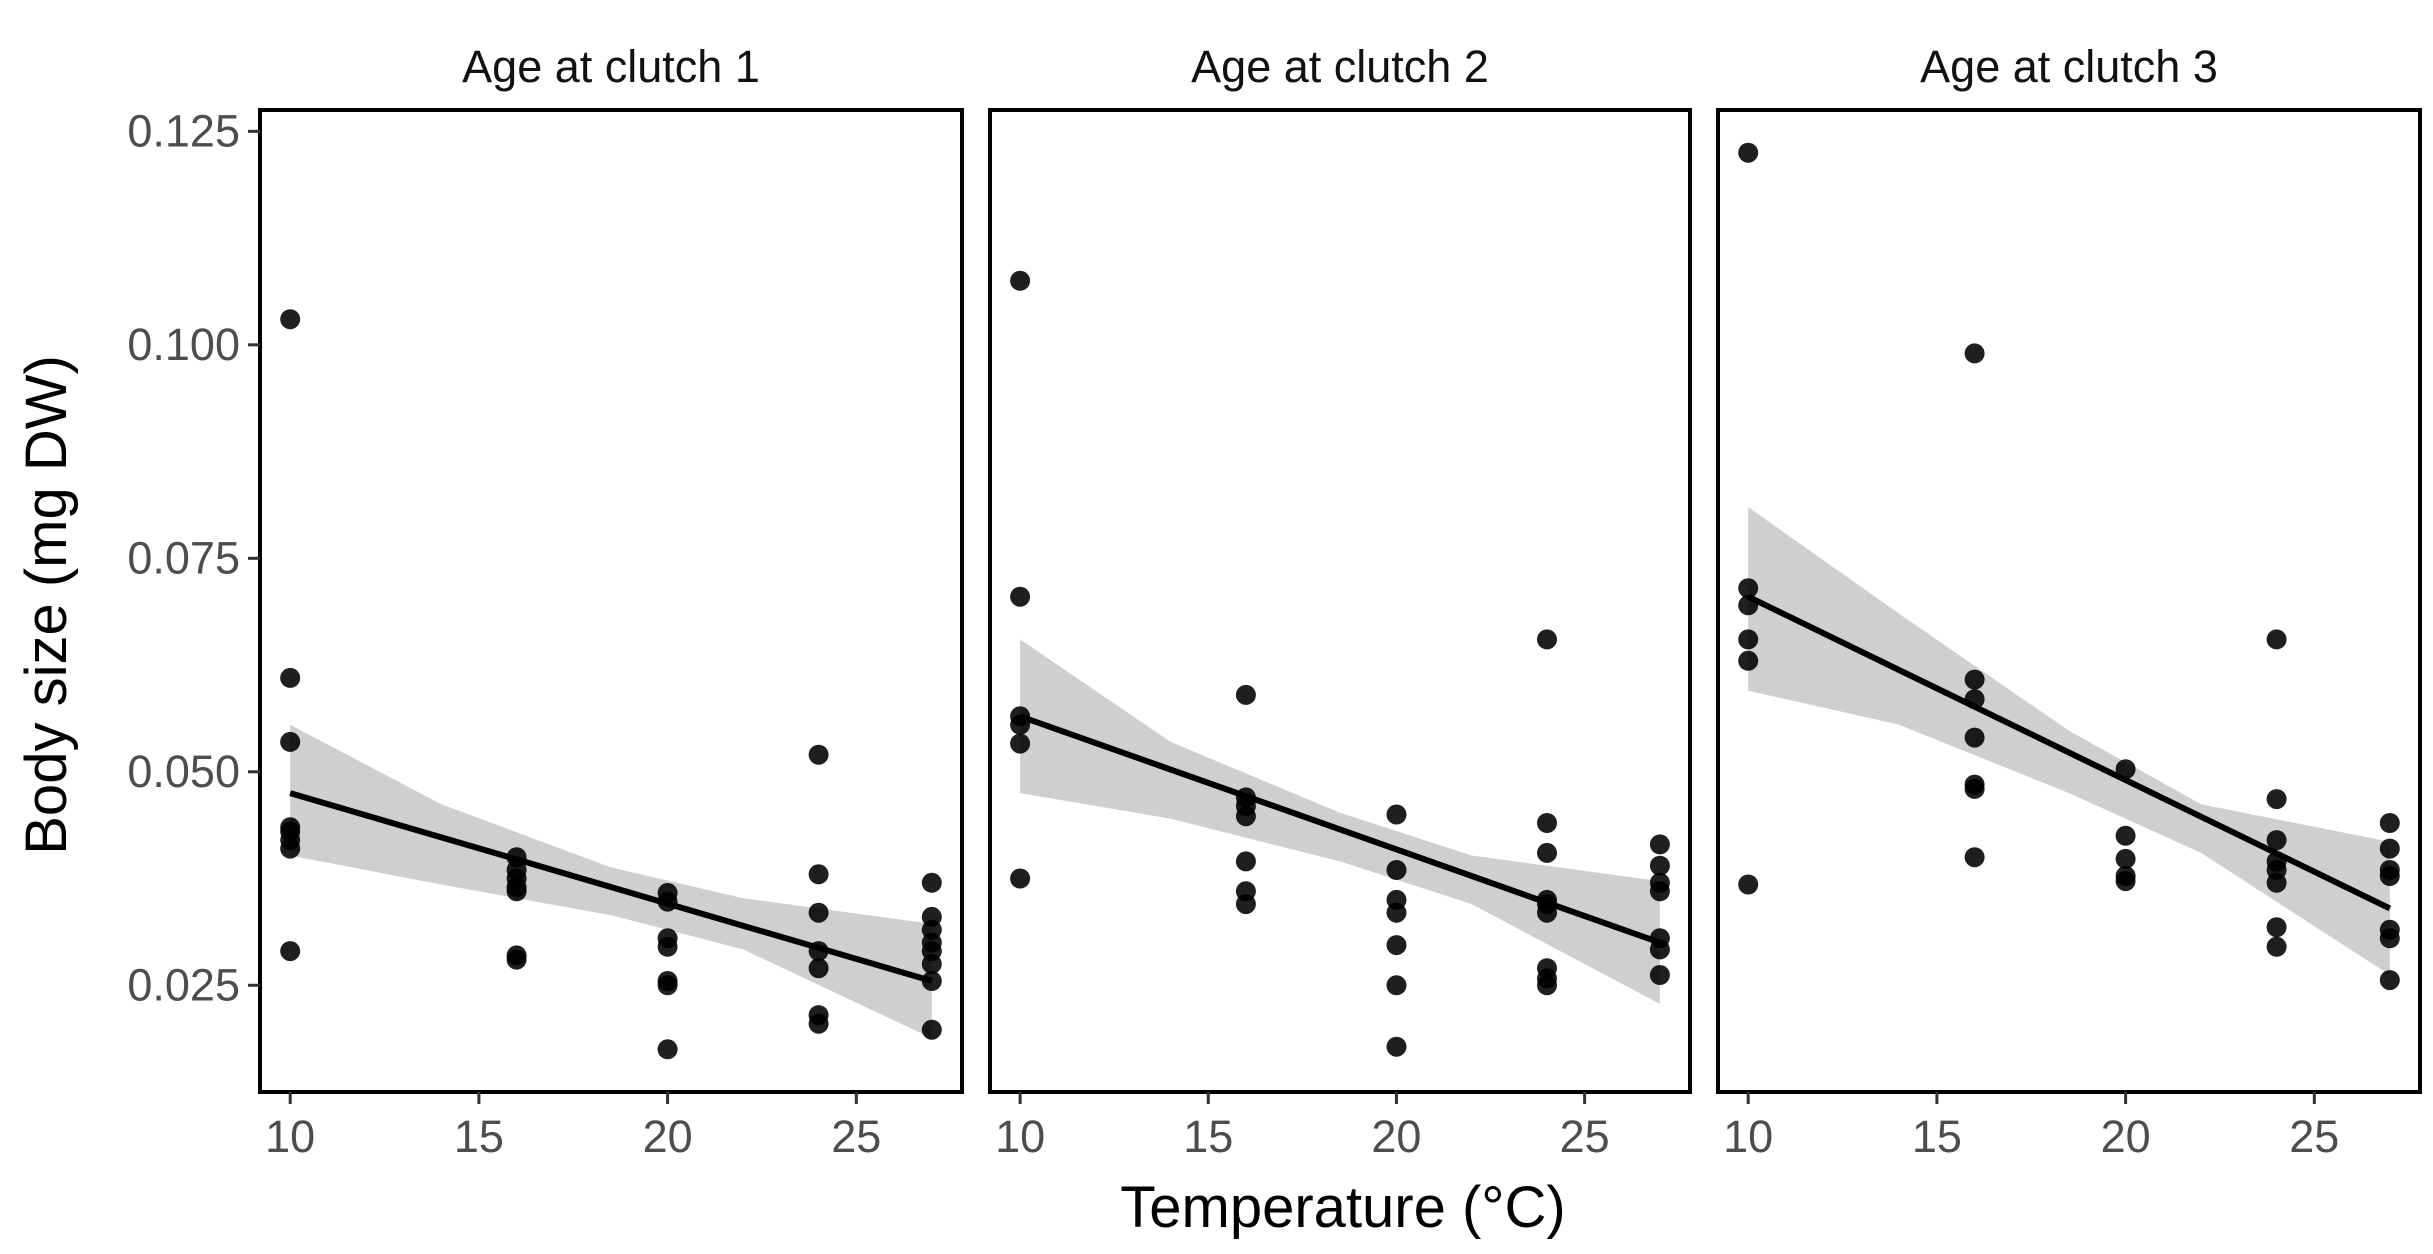 The image size is (2433, 1254). I want to click on y-tick-label: 0.050, so click(183, 771).